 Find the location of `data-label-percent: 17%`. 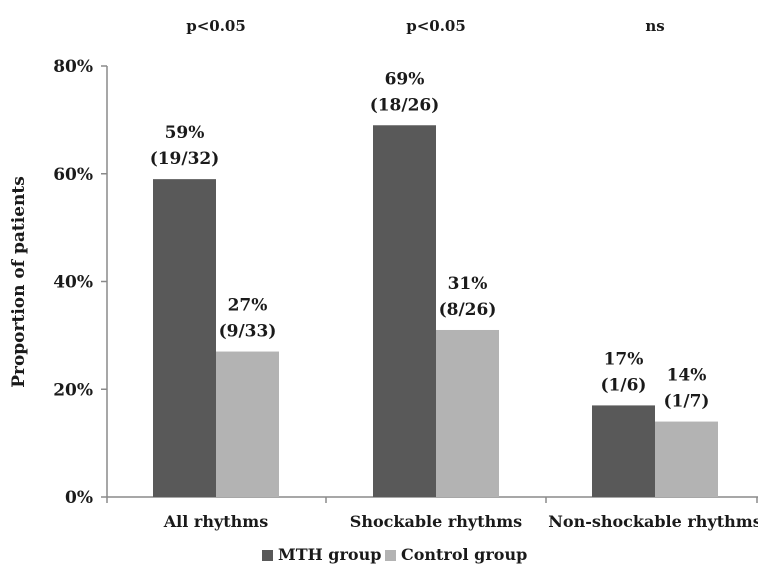

data-label-percent: 17% is located at coordinates (624, 359).